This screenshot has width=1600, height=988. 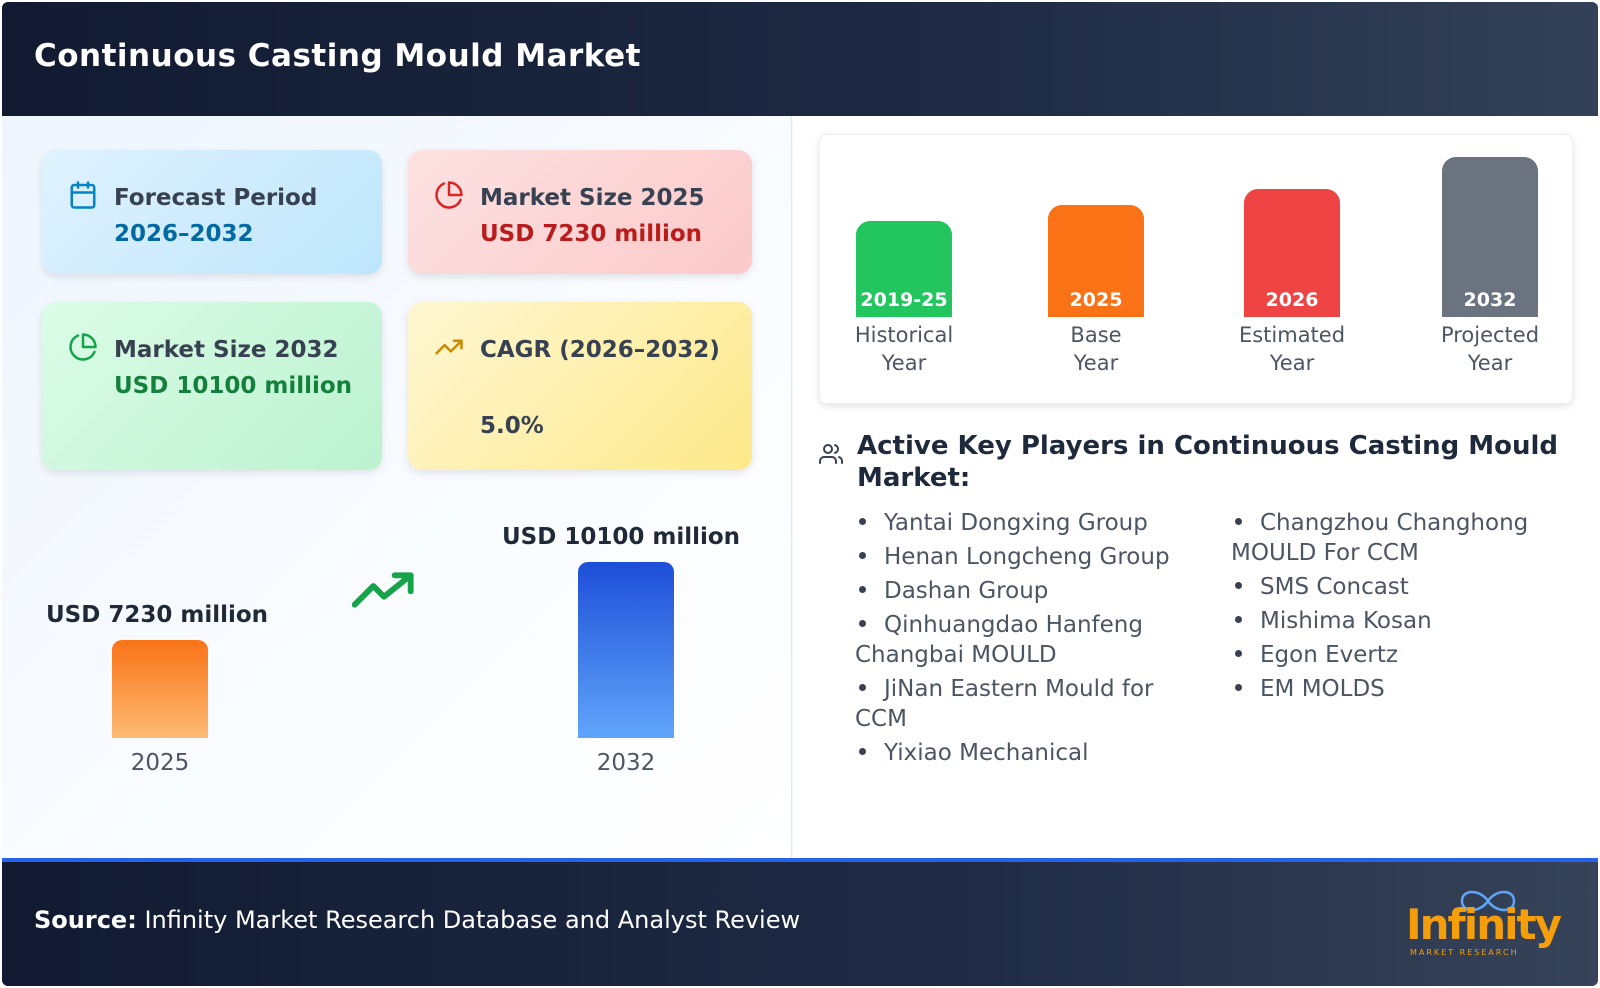 What do you see at coordinates (1096, 300) in the screenshot?
I see `timeline-year-label: 2025` at bounding box center [1096, 300].